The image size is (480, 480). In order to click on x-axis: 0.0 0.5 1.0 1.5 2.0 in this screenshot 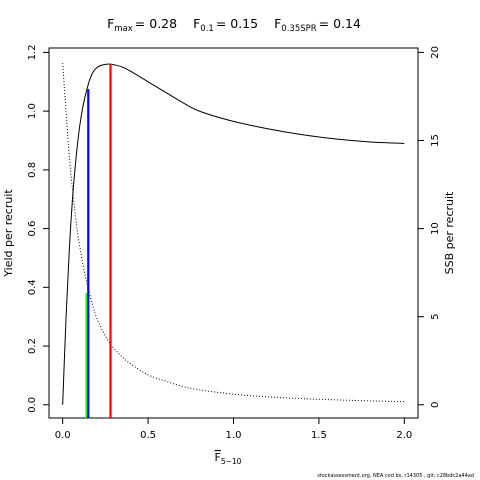, I will do `click(233, 429)`.